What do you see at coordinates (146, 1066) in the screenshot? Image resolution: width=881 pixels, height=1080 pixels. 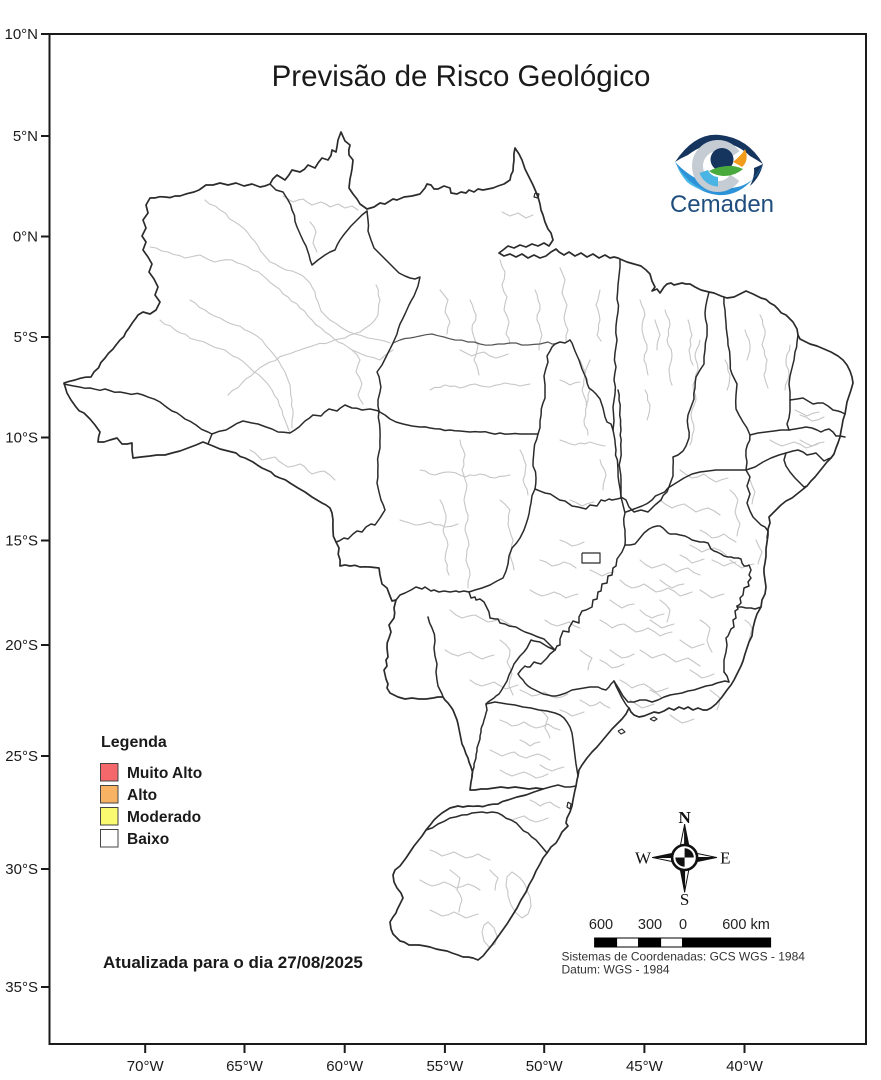 I see `svg-text: 70°W` at bounding box center [146, 1066].